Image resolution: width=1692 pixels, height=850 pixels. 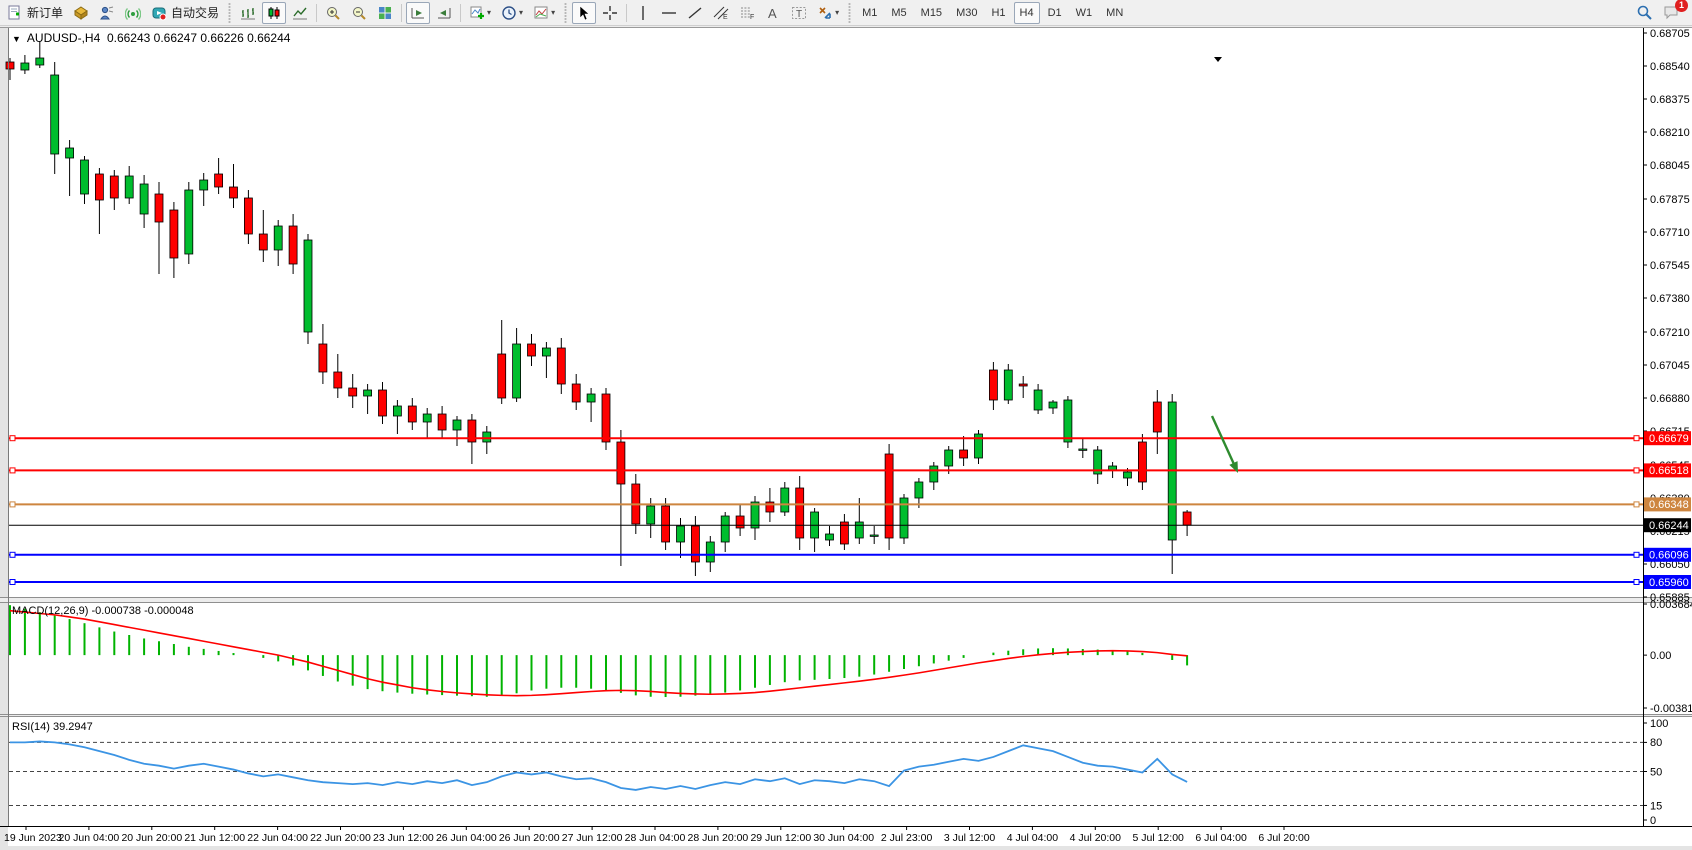 I want to click on timeframe-M5: M5, so click(x=899, y=12).